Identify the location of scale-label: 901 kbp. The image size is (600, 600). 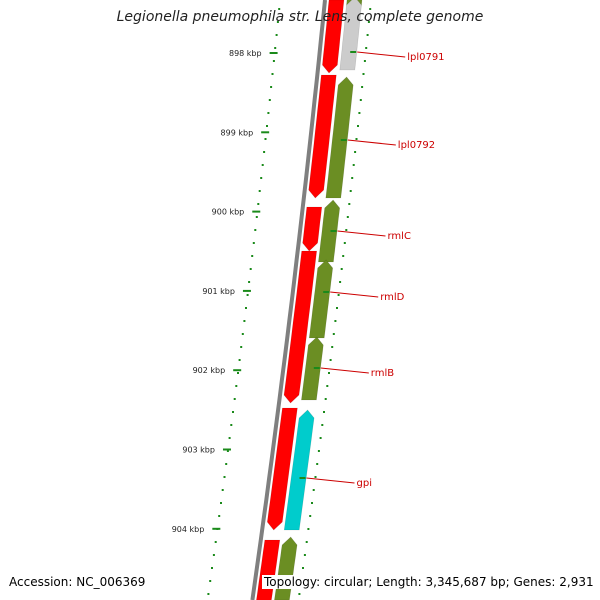
(218, 291).